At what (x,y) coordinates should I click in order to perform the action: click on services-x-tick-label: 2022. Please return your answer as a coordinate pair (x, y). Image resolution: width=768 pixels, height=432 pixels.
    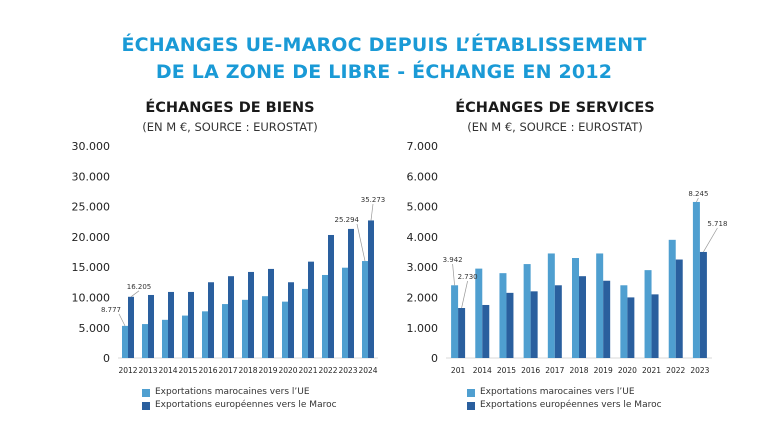
    Looking at the image, I should click on (675, 370).